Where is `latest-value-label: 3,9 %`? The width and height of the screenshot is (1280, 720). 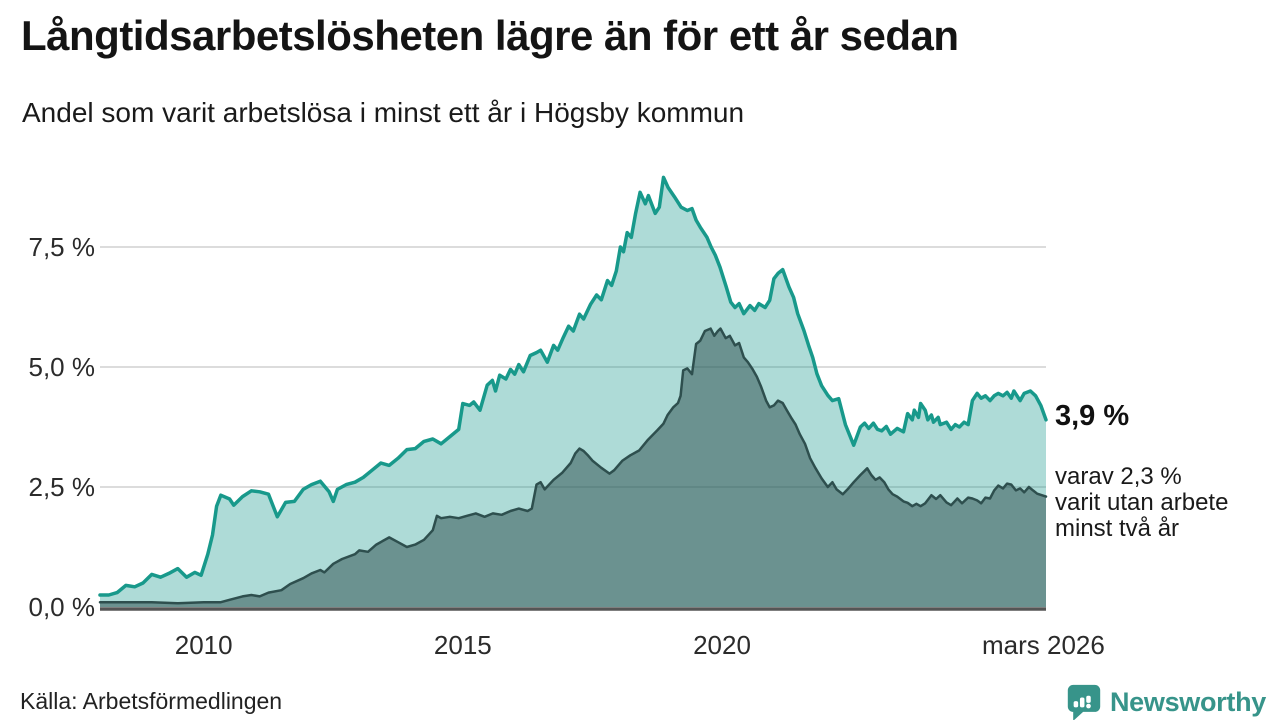
latest-value-label: 3,9 % is located at coordinates (1092, 416).